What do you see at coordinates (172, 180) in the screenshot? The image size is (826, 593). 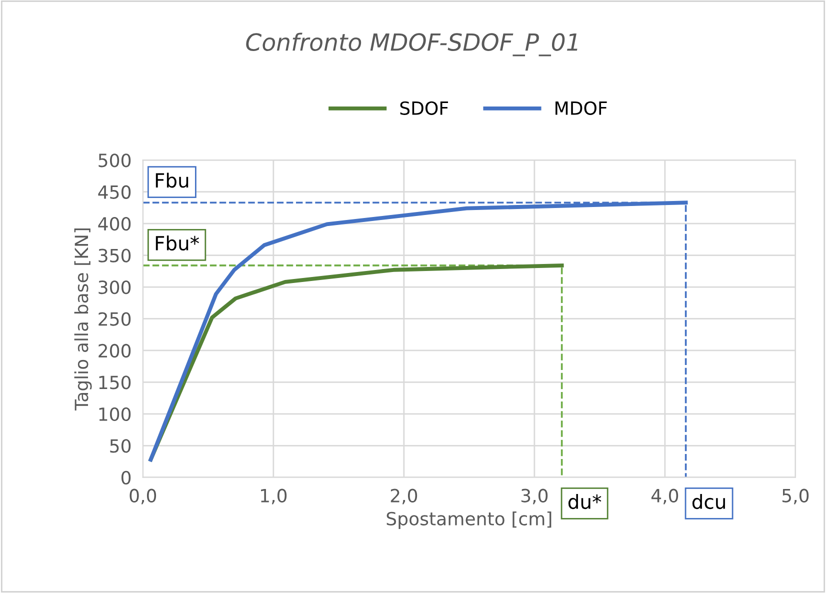 I see `annotation: Fbu` at bounding box center [172, 180].